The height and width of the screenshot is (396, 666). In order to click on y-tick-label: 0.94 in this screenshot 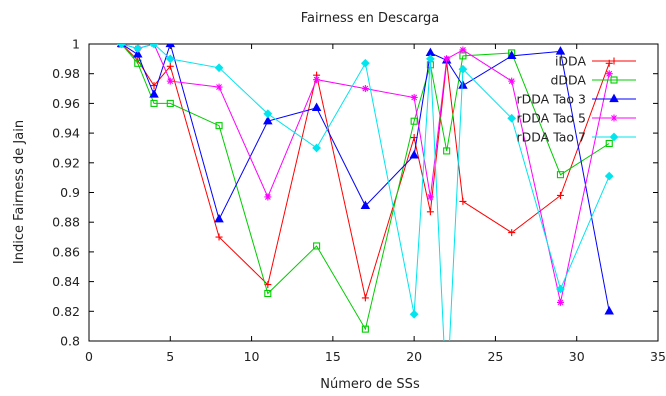, I will do `click(66, 133)`.